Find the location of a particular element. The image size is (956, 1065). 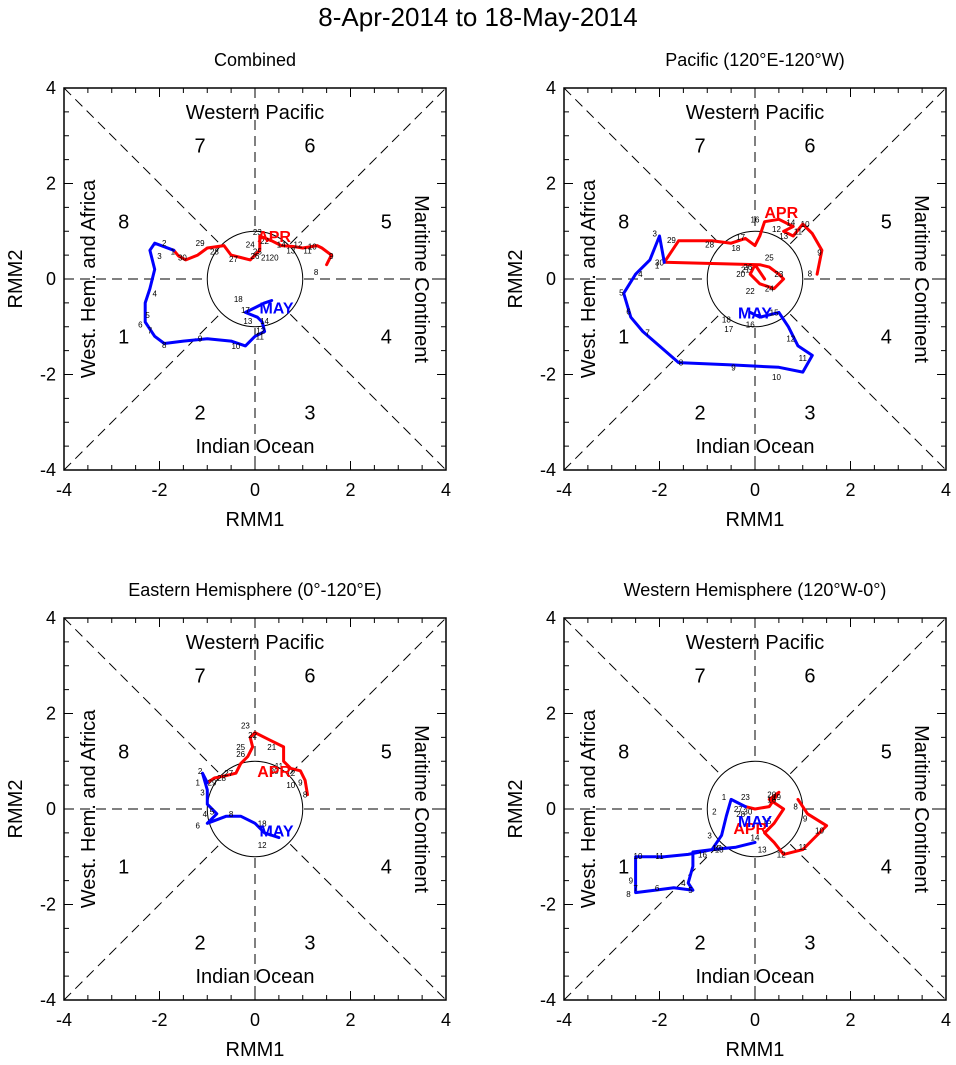

month-label: APR is located at coordinates (274, 772).